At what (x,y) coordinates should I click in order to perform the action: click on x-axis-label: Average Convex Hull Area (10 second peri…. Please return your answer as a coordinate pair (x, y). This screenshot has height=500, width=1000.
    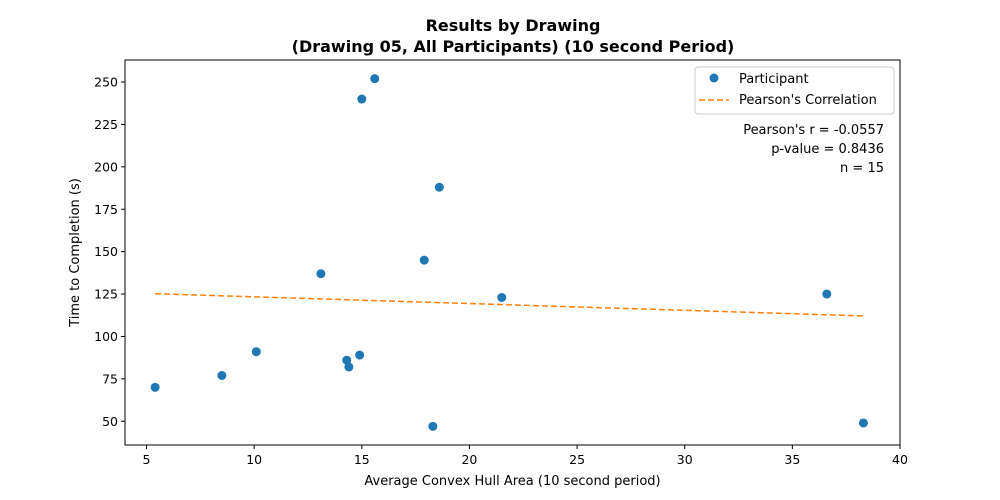
    Looking at the image, I should click on (512, 481).